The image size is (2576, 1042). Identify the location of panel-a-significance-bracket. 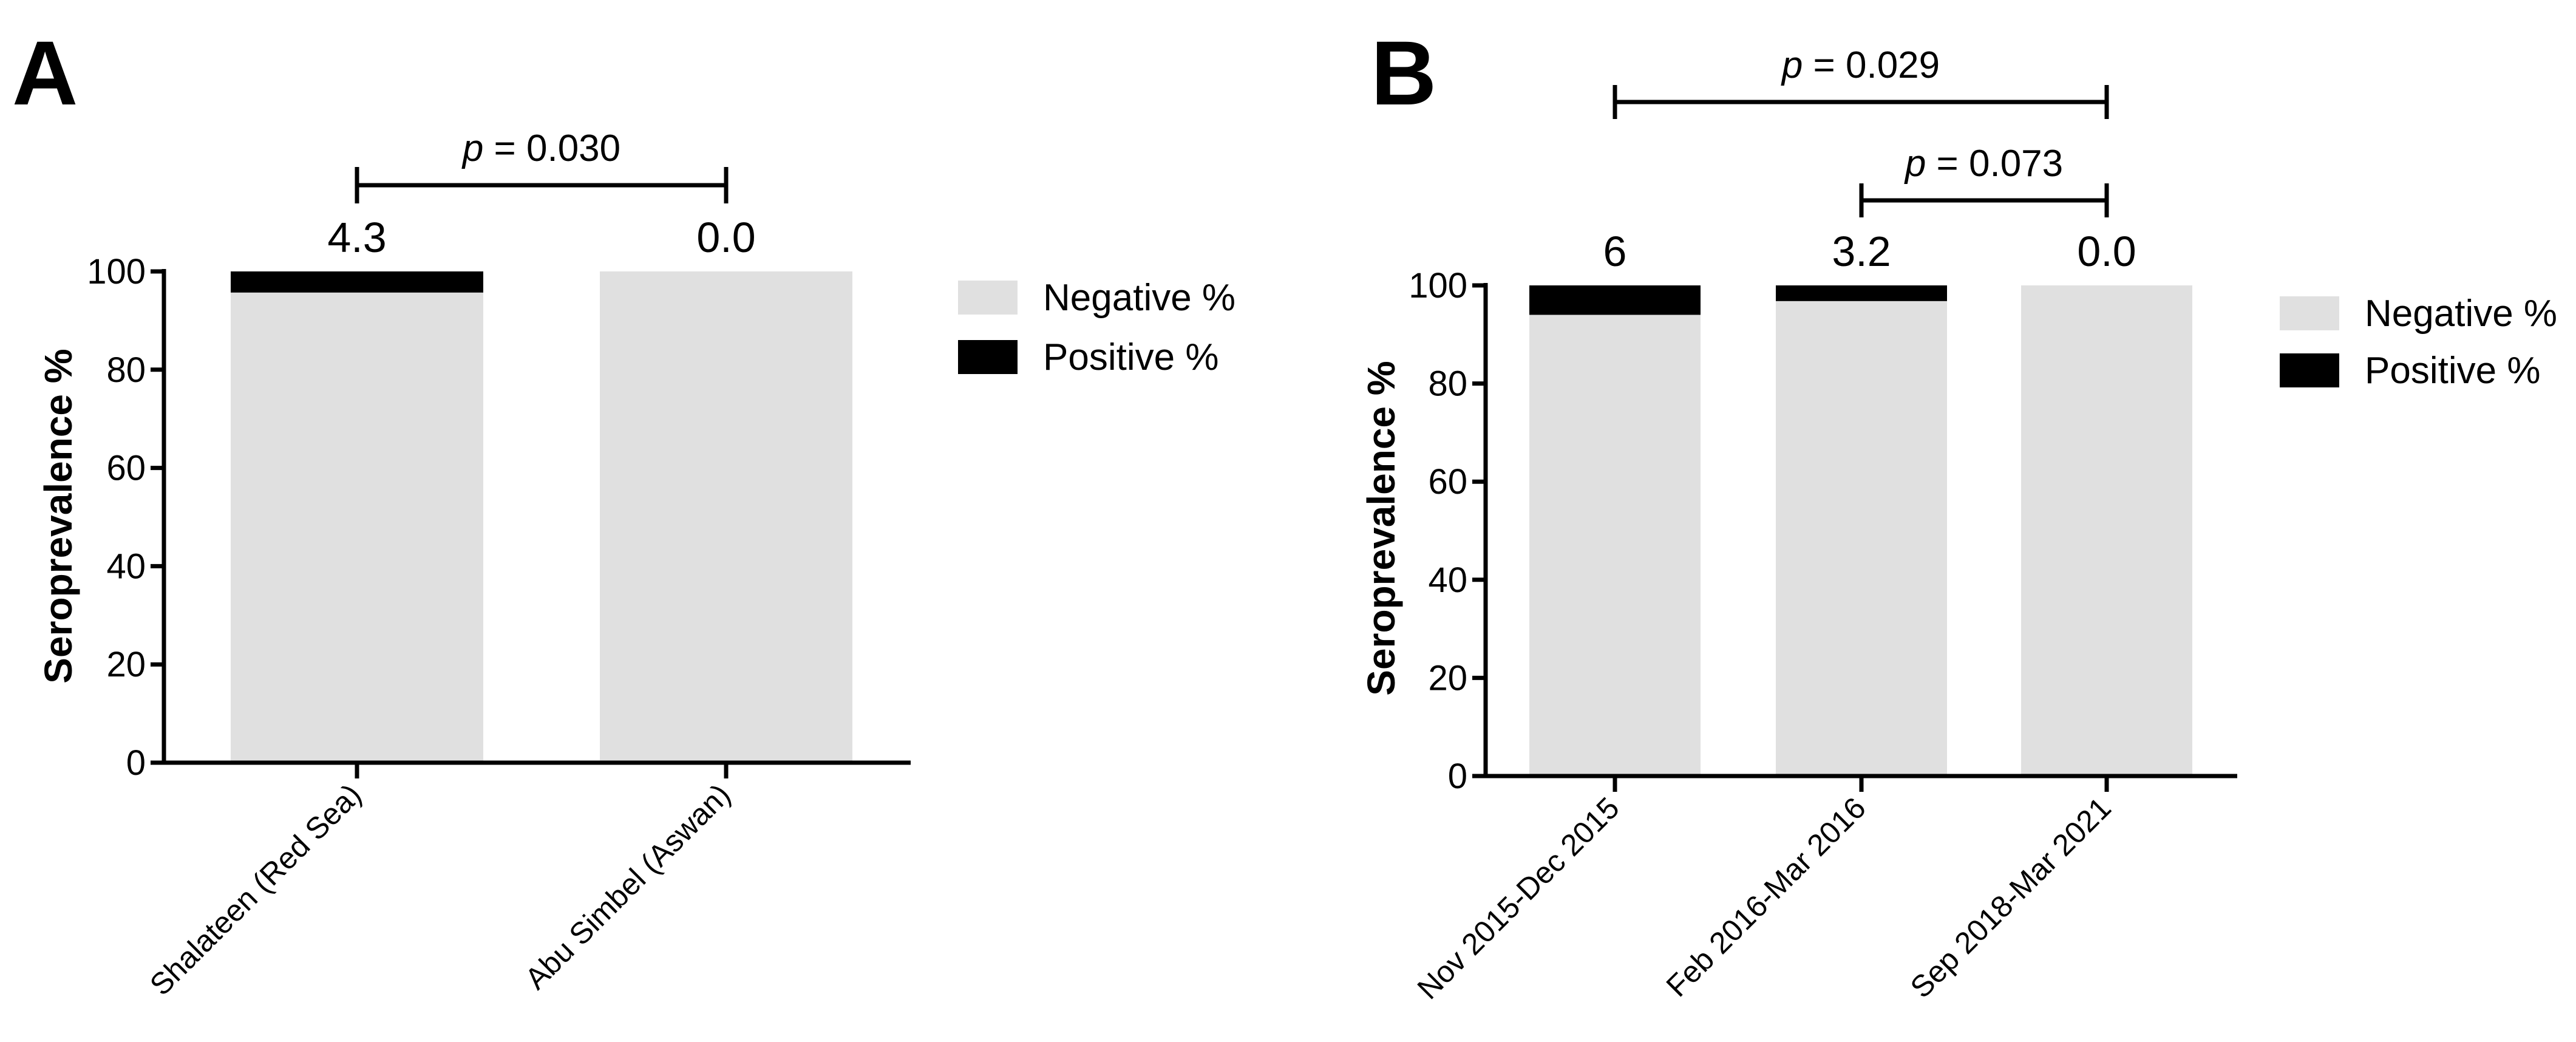
(542, 185).